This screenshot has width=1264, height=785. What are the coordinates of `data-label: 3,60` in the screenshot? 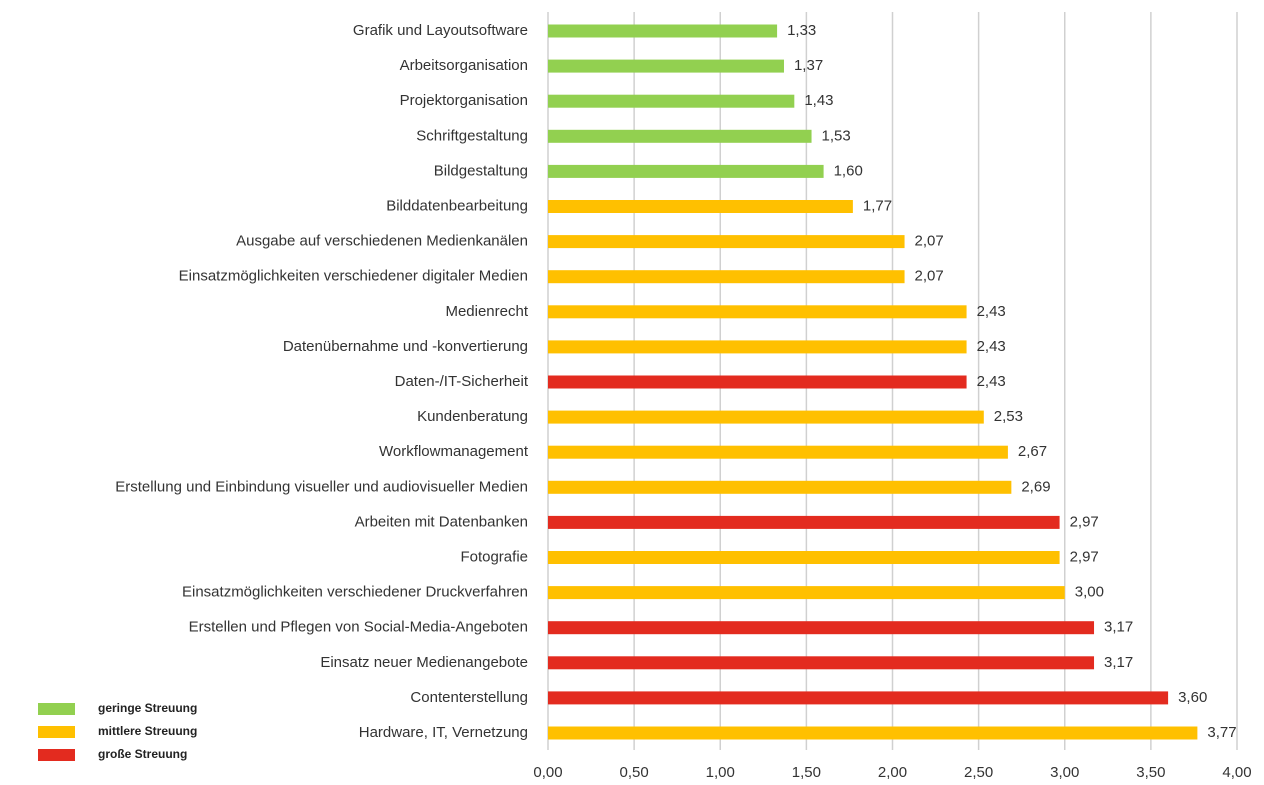 It's located at (1192, 697).